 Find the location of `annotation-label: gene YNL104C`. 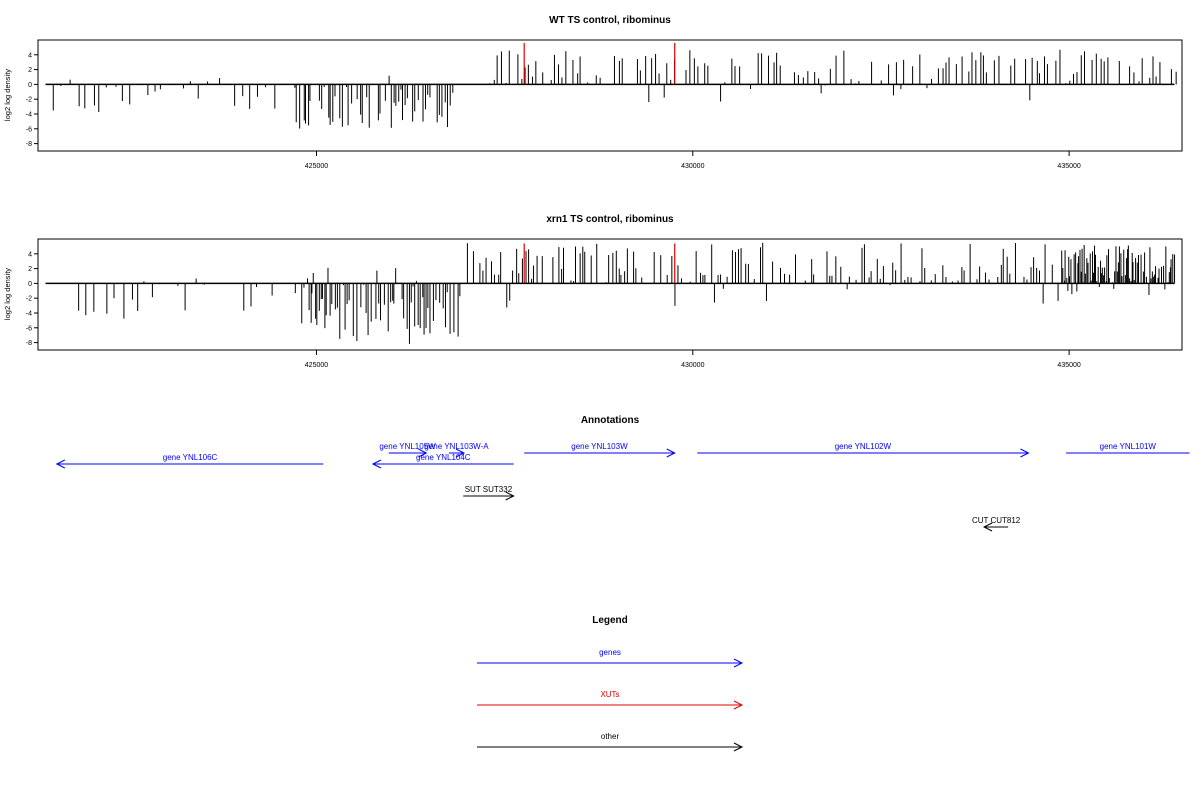

annotation-label: gene YNL104C is located at coordinates (443, 457).